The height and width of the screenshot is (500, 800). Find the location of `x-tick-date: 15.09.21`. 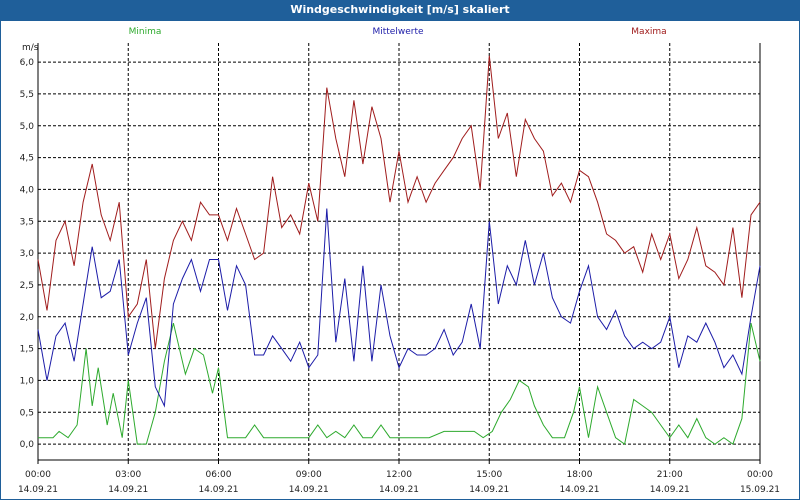

x-tick-date: 15.09.21 is located at coordinates (760, 490).